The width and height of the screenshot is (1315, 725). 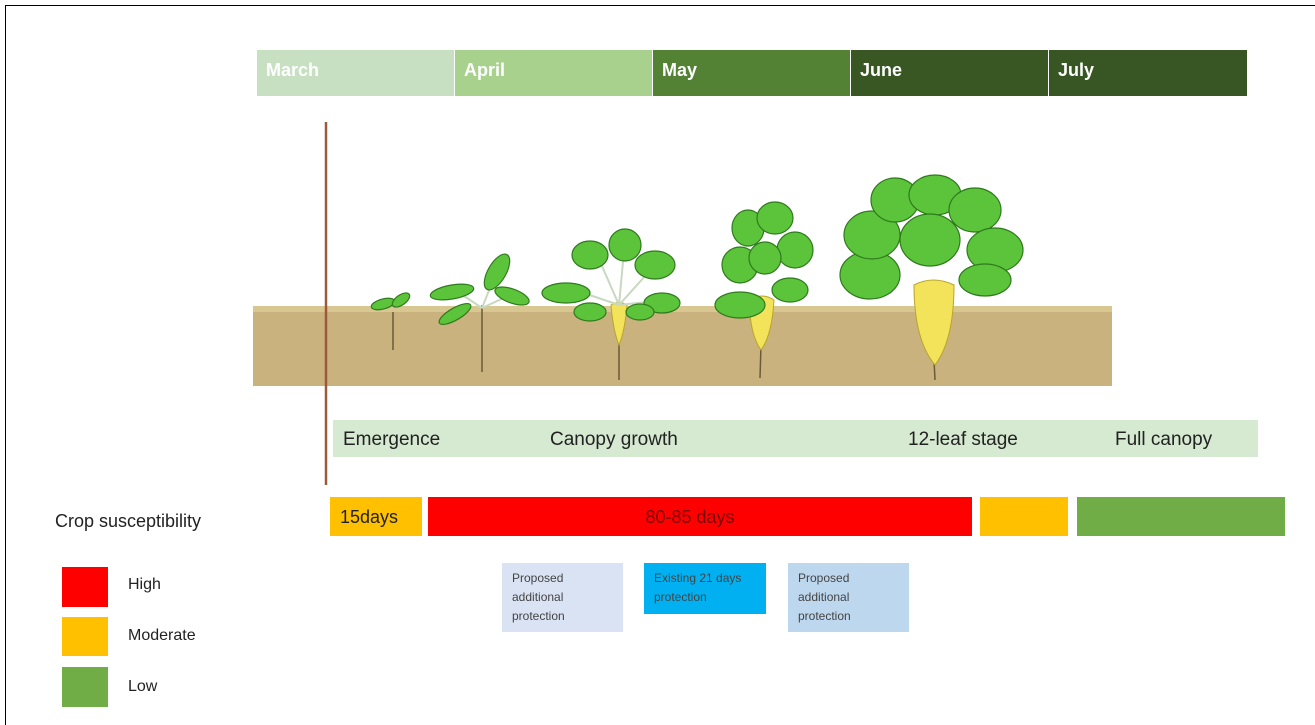 What do you see at coordinates (143, 686) in the screenshot?
I see `legend-label: Low` at bounding box center [143, 686].